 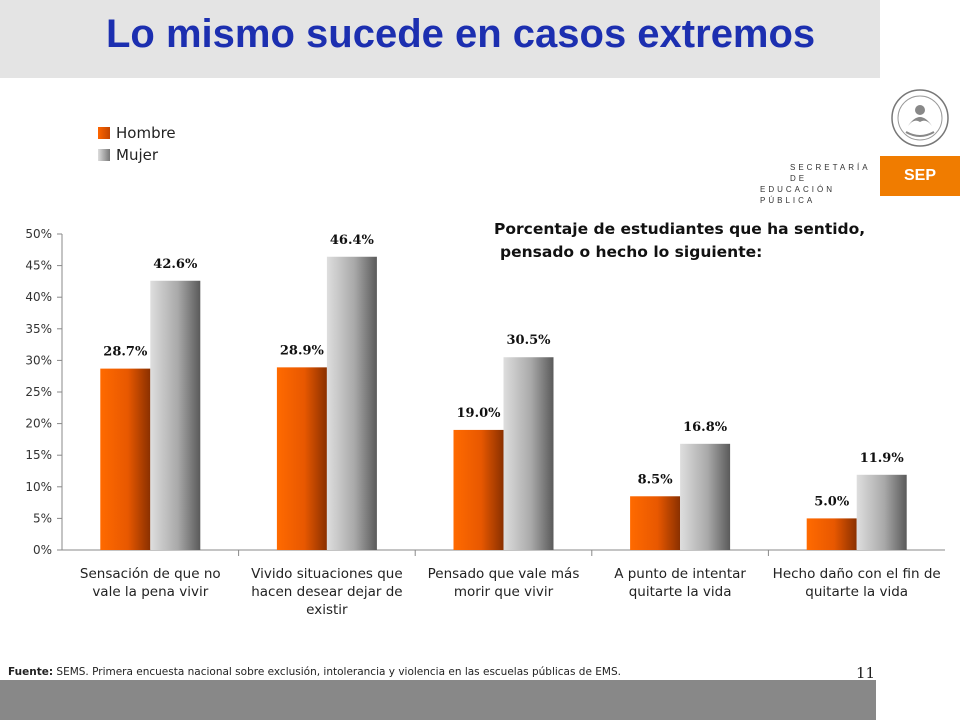 What do you see at coordinates (920, 176) in the screenshot?
I see `sep-logo: SEP` at bounding box center [920, 176].